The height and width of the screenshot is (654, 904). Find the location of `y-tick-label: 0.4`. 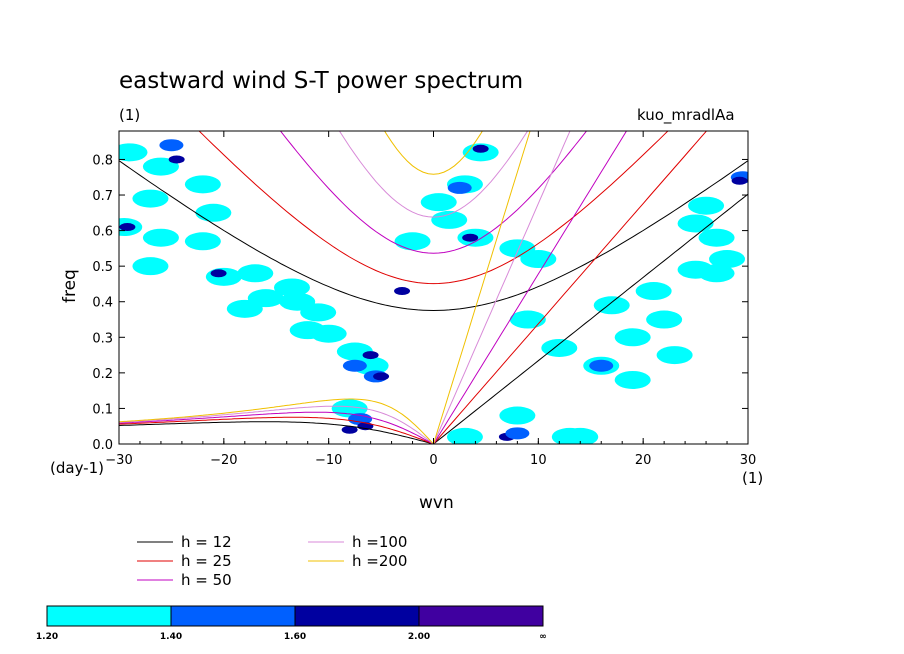

y-tick-label: 0.4 is located at coordinates (102, 303).